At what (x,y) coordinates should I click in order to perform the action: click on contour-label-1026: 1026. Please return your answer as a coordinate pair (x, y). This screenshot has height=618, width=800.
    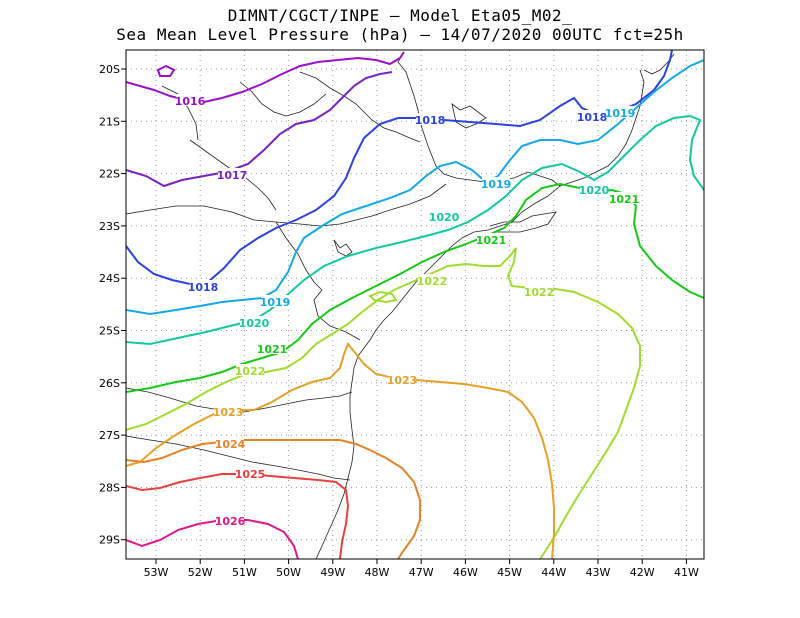
    Looking at the image, I should click on (230, 521).